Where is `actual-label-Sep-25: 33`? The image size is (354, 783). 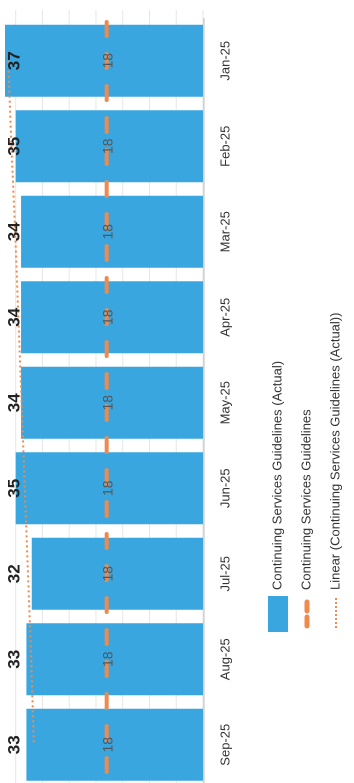
actual-label-Sep-25: 33 is located at coordinates (13, 744).